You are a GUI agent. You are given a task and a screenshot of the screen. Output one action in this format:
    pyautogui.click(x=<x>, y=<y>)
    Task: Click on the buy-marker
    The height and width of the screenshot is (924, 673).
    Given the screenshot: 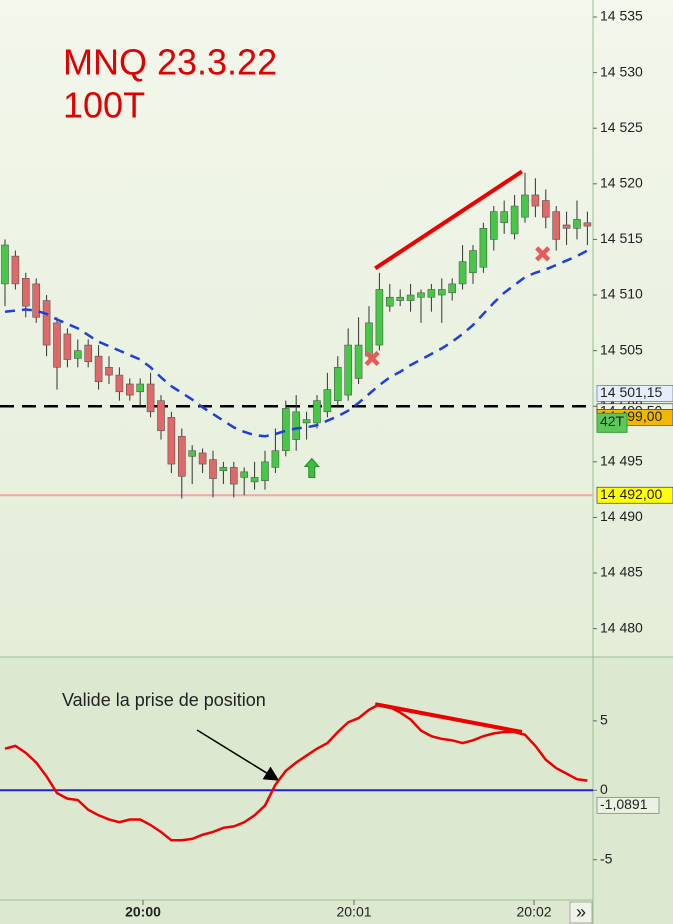 What is the action you would take?
    pyautogui.click(x=311, y=468)
    